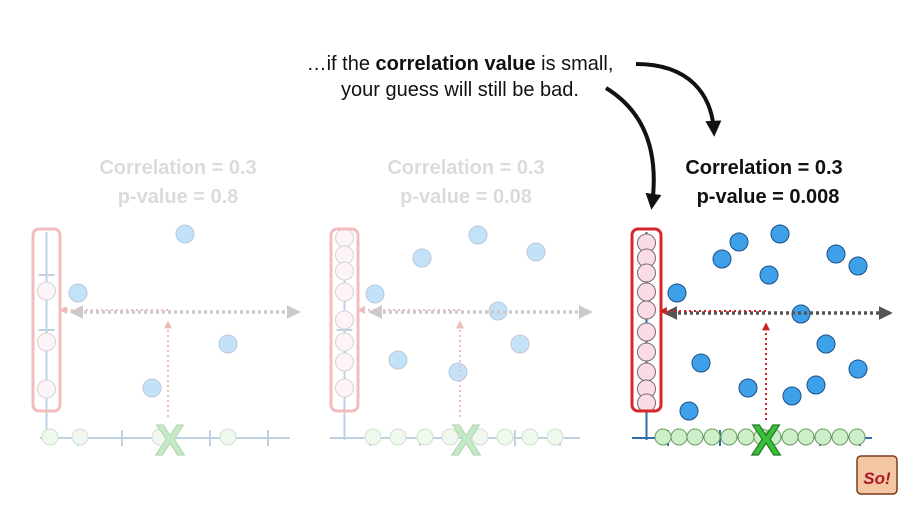  What do you see at coordinates (678, 99) in the screenshot?
I see `pointer-arrow-to-title` at bounding box center [678, 99].